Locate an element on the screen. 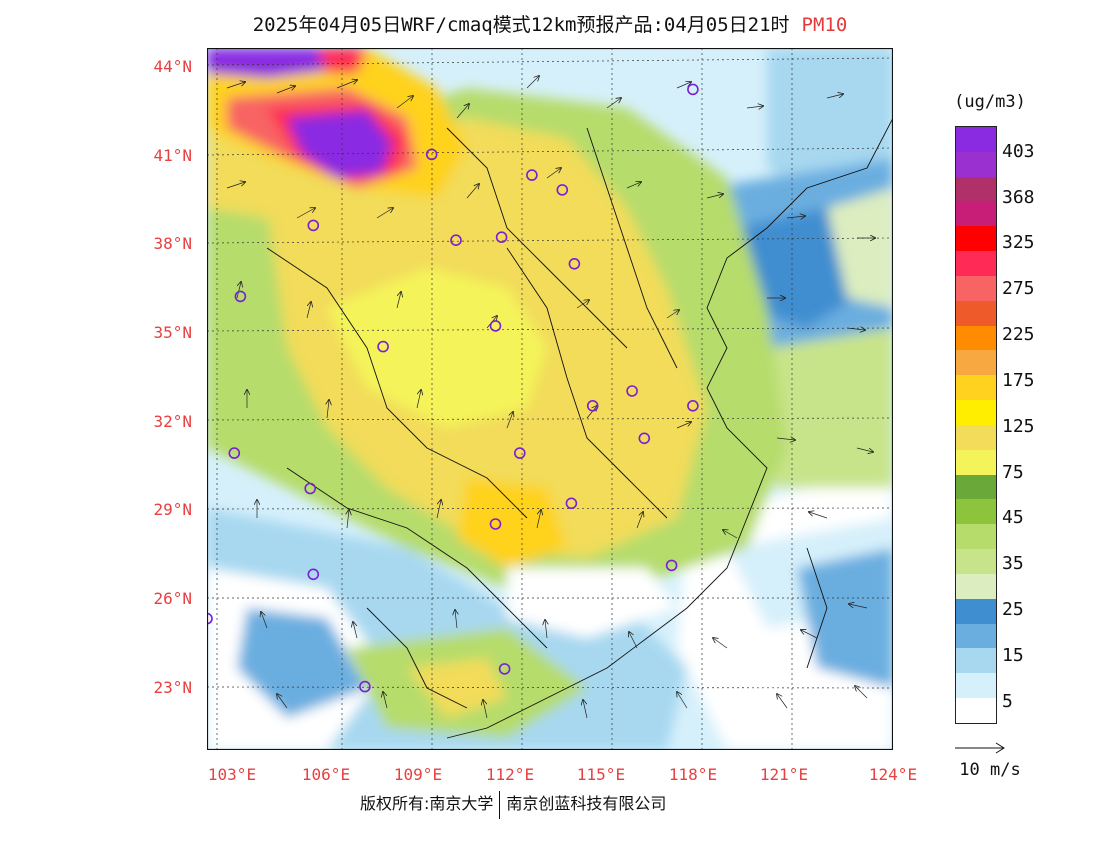 The width and height of the screenshot is (1100, 850). lon-label-124: 124°E is located at coordinates (893, 774).